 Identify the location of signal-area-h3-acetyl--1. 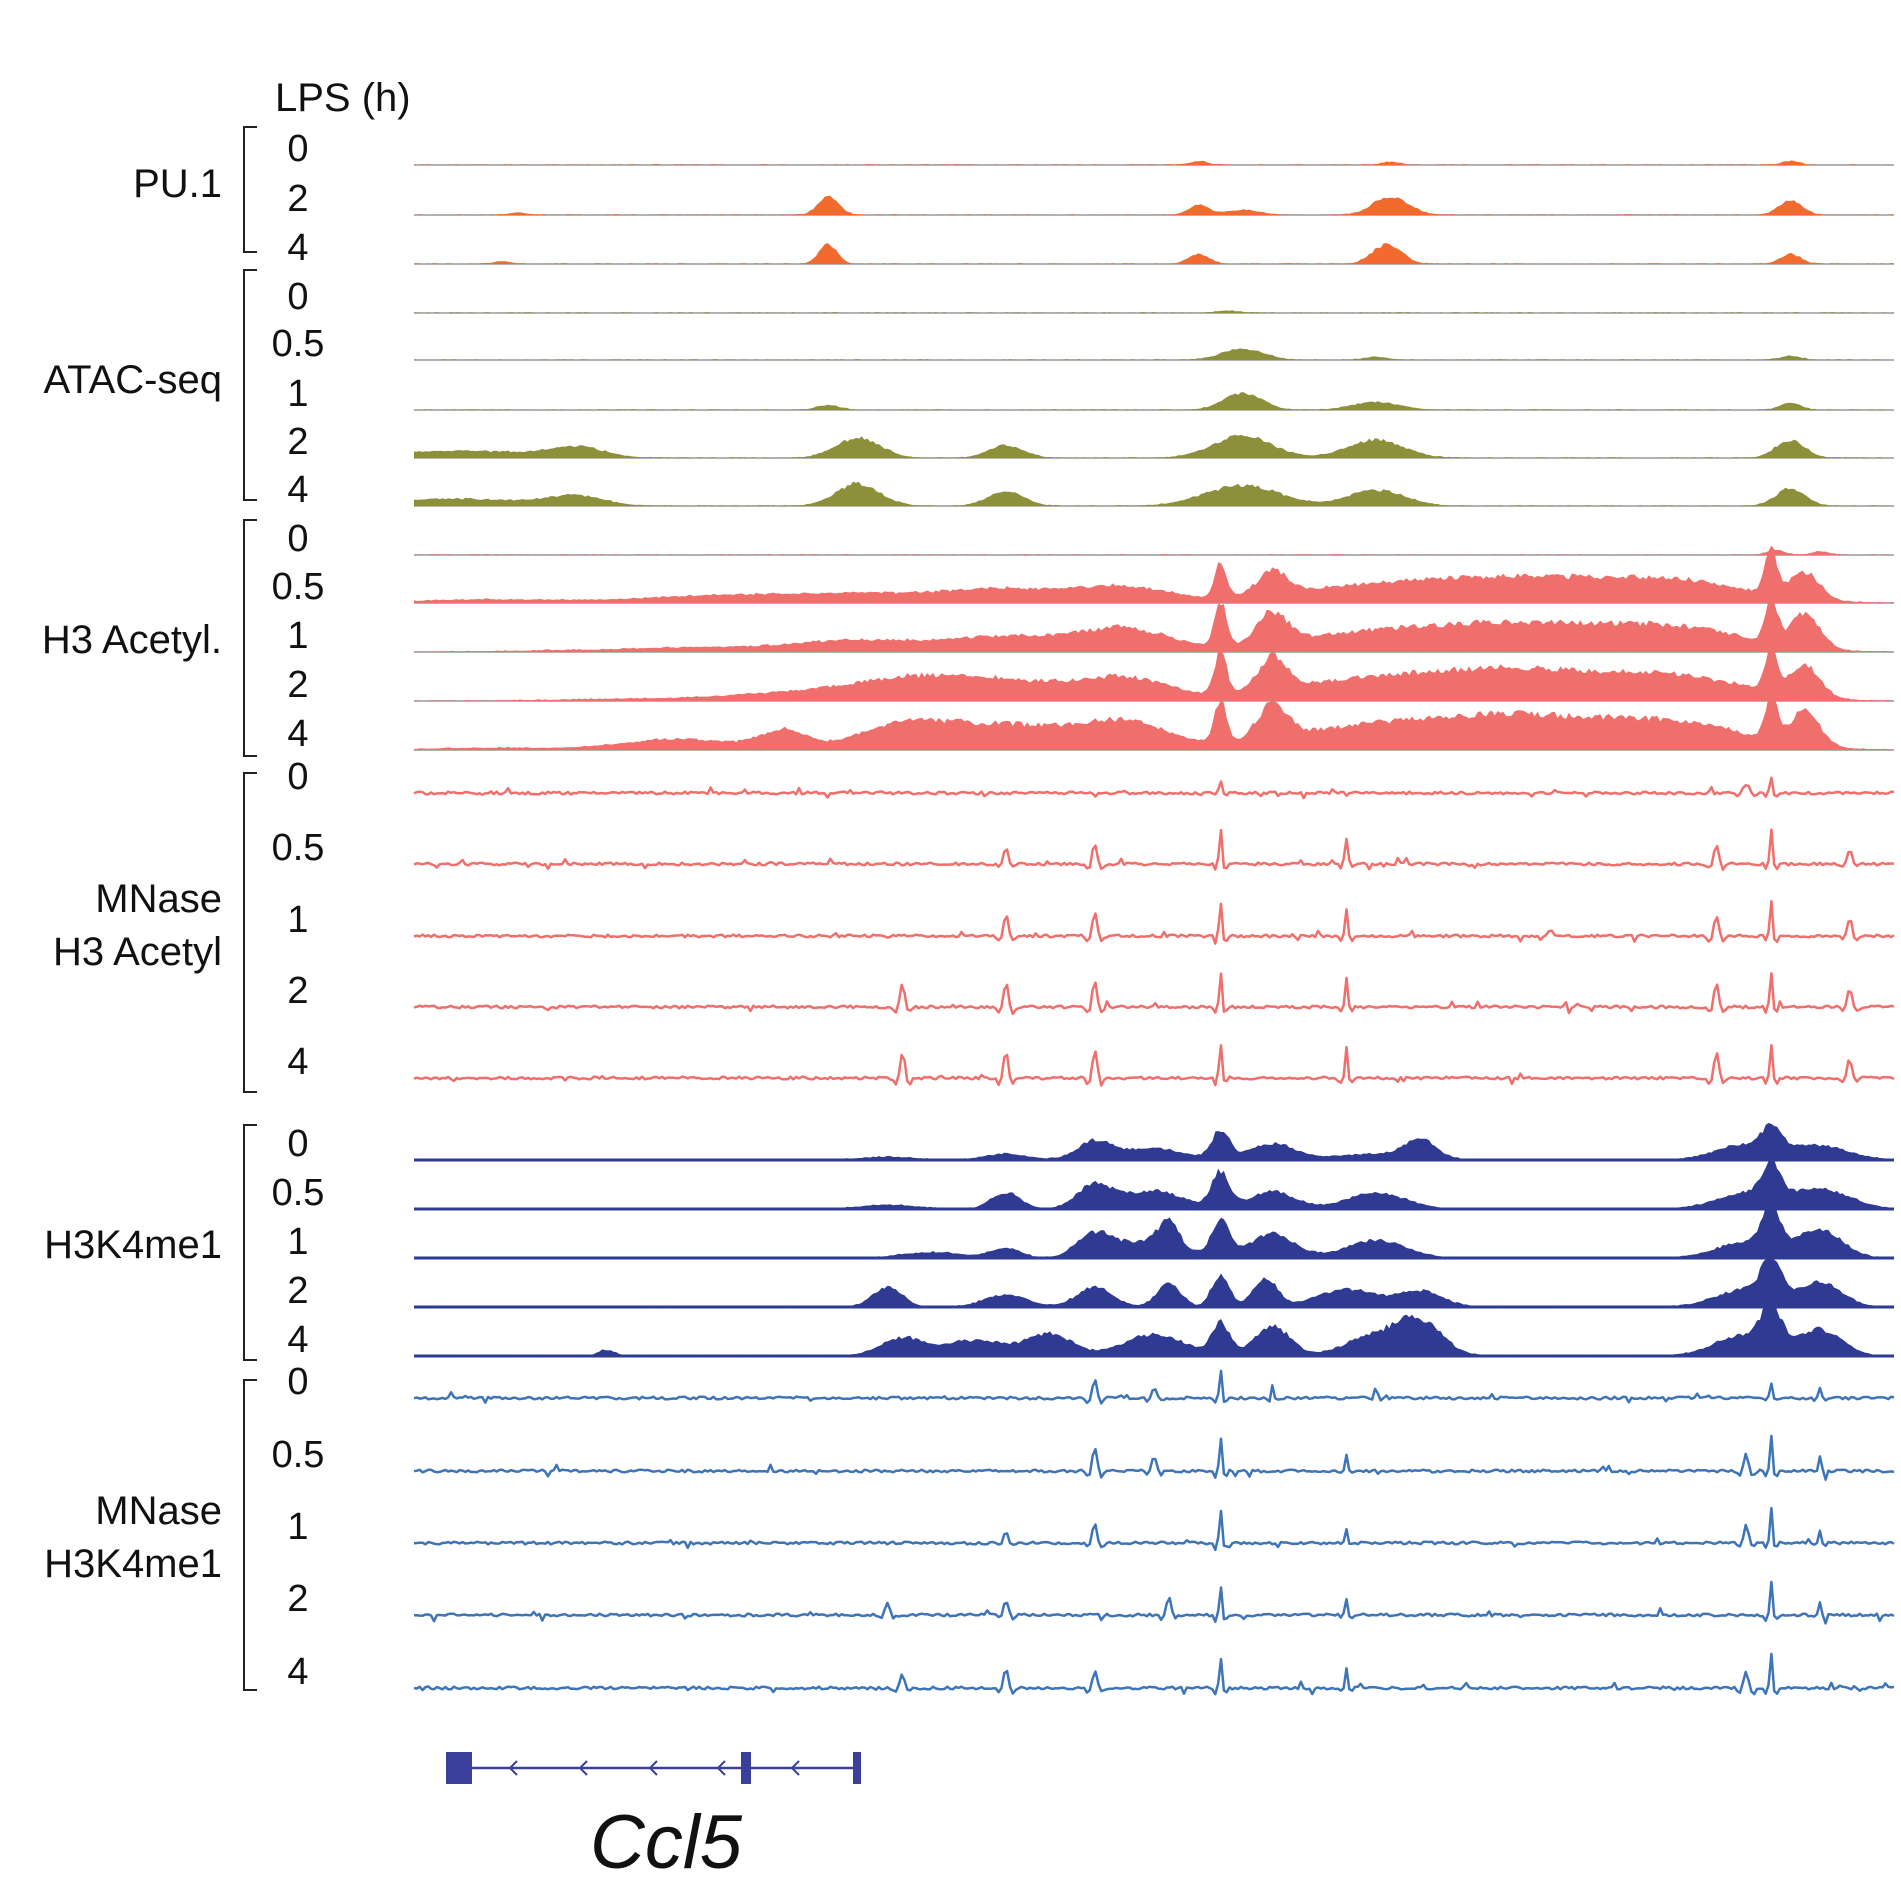
(1154, 625).